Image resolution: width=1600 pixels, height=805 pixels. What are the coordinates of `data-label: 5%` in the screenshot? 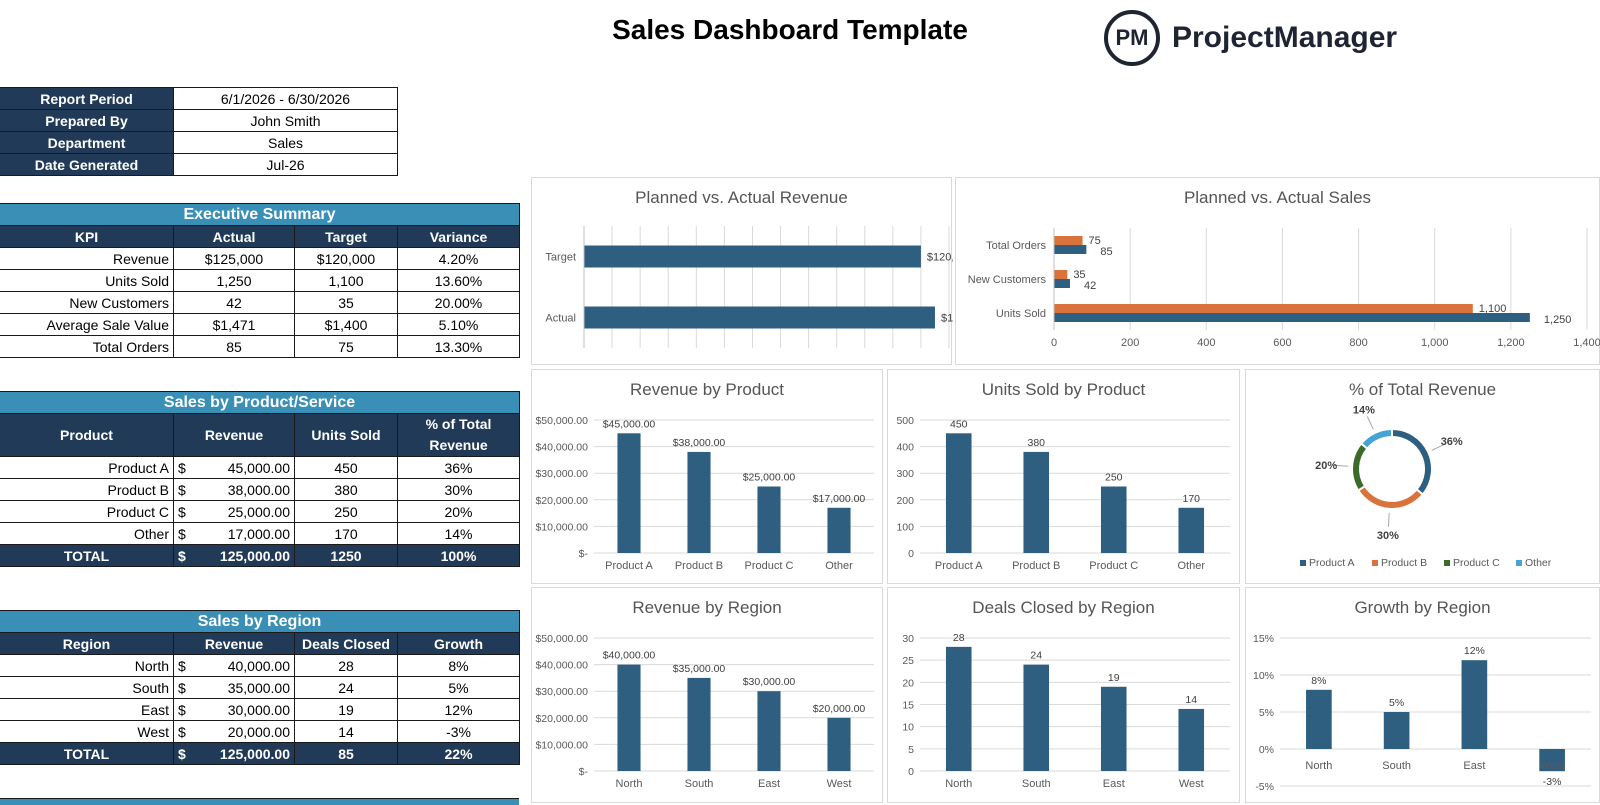 It's located at (1396, 703).